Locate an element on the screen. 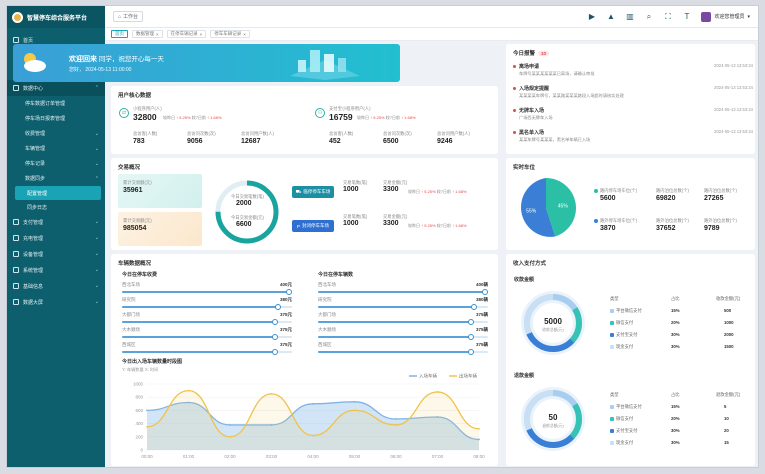  sidebar-item-14: 设备管理 ⌄ is located at coordinates (56, 254).